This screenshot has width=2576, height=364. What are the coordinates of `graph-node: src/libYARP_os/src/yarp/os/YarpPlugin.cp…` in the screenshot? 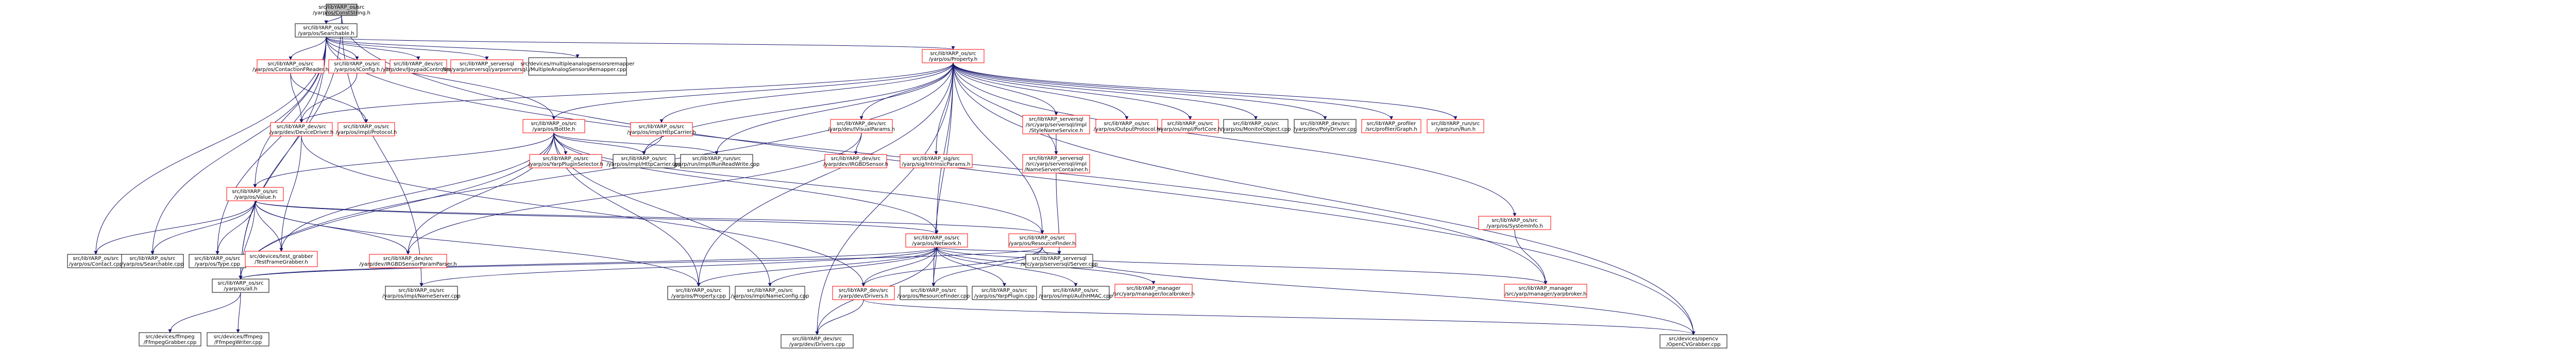 It's located at (1004, 293).